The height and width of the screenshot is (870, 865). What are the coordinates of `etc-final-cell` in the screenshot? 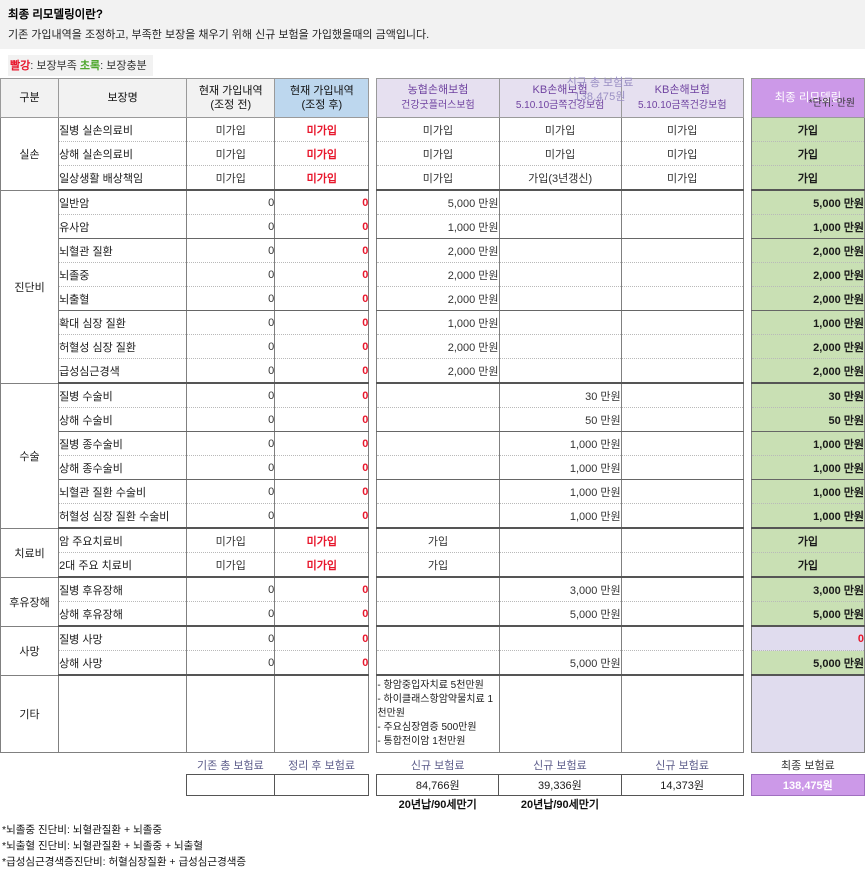 It's located at (807, 713).